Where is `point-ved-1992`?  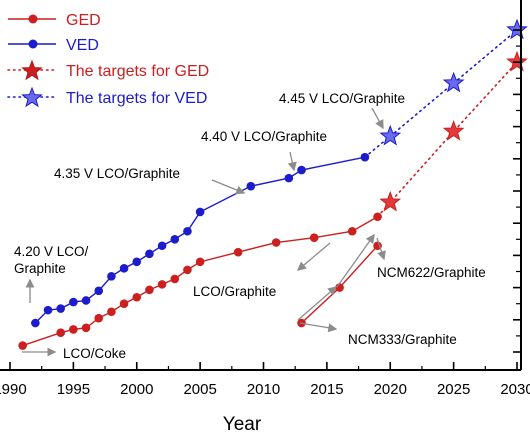 point-ved-1992 is located at coordinates (35, 323).